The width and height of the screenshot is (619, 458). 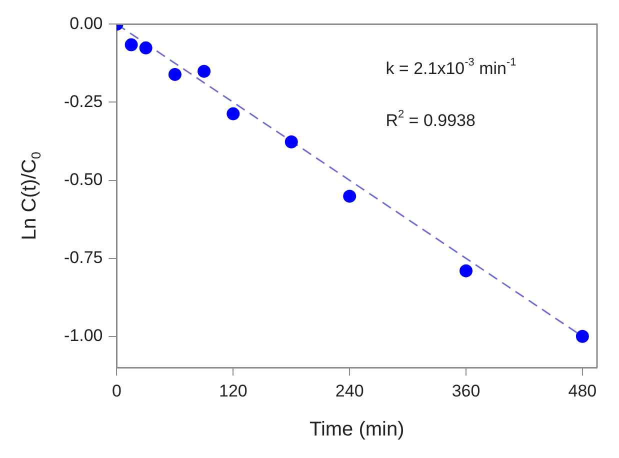 I want to click on y-tick-label: -0.50, so click(x=83, y=179).